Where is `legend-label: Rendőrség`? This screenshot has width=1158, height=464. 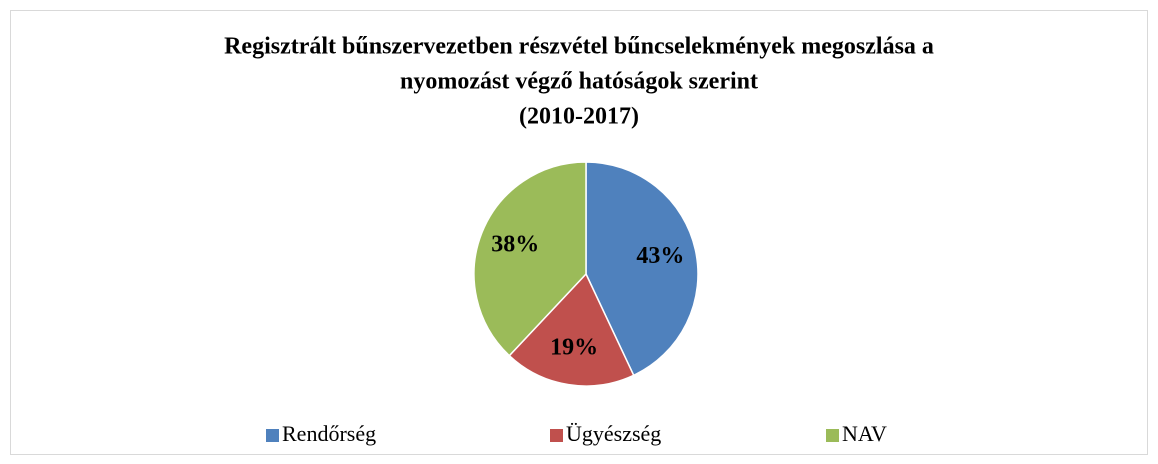 legend-label: Rendőrség is located at coordinates (329, 433).